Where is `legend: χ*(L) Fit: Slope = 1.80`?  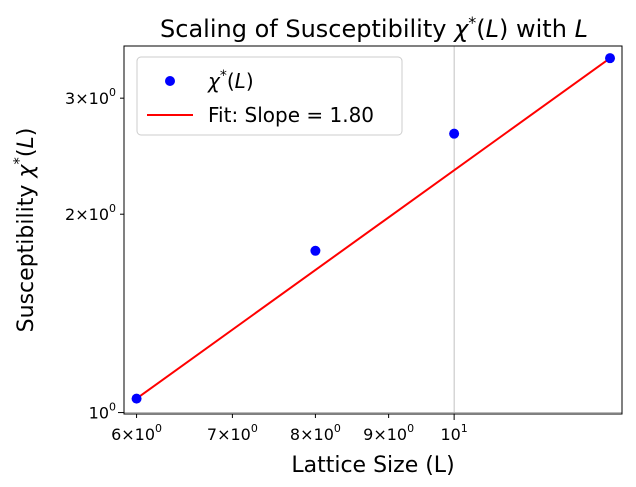 legend: χ*(L) Fit: Slope = 1.80 is located at coordinates (269, 96).